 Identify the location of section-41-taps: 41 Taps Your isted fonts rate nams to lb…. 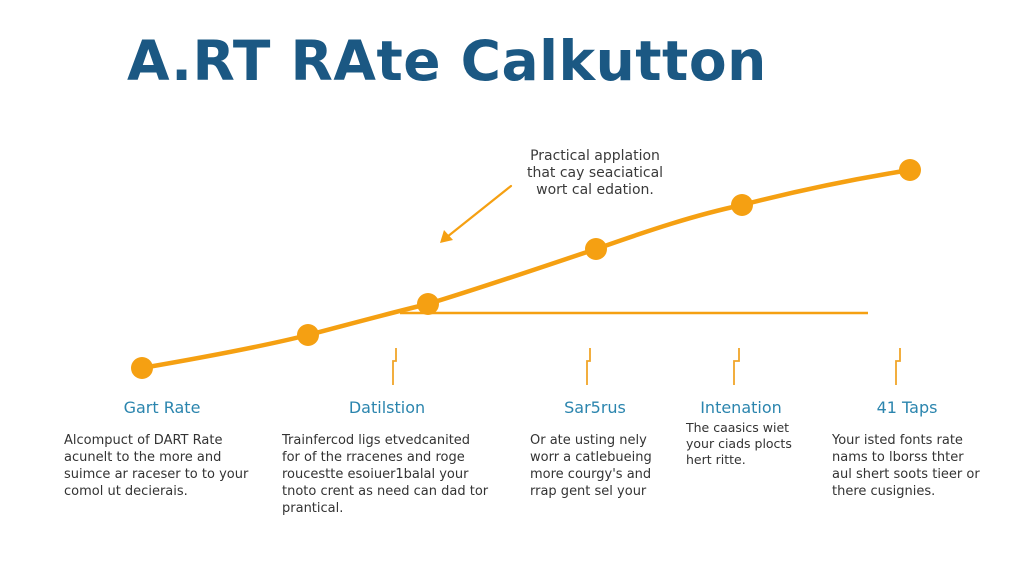
(907, 449).